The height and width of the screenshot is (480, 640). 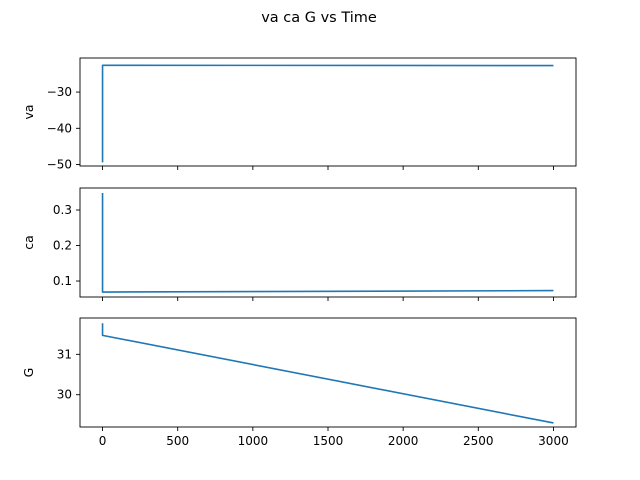 I want to click on y-axis-label: va, so click(x=28, y=111).